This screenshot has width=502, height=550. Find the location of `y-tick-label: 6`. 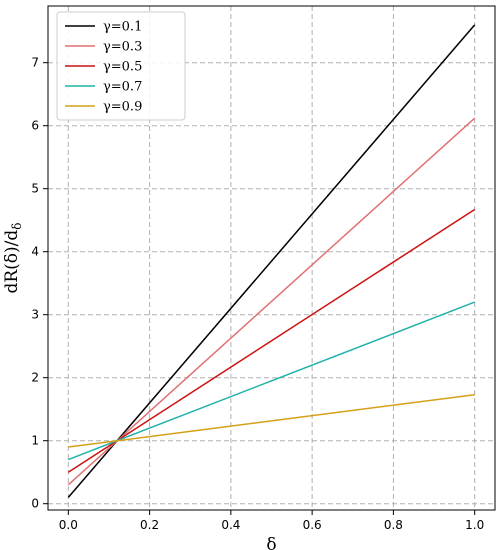

y-tick-label: 6 is located at coordinates (35, 126).